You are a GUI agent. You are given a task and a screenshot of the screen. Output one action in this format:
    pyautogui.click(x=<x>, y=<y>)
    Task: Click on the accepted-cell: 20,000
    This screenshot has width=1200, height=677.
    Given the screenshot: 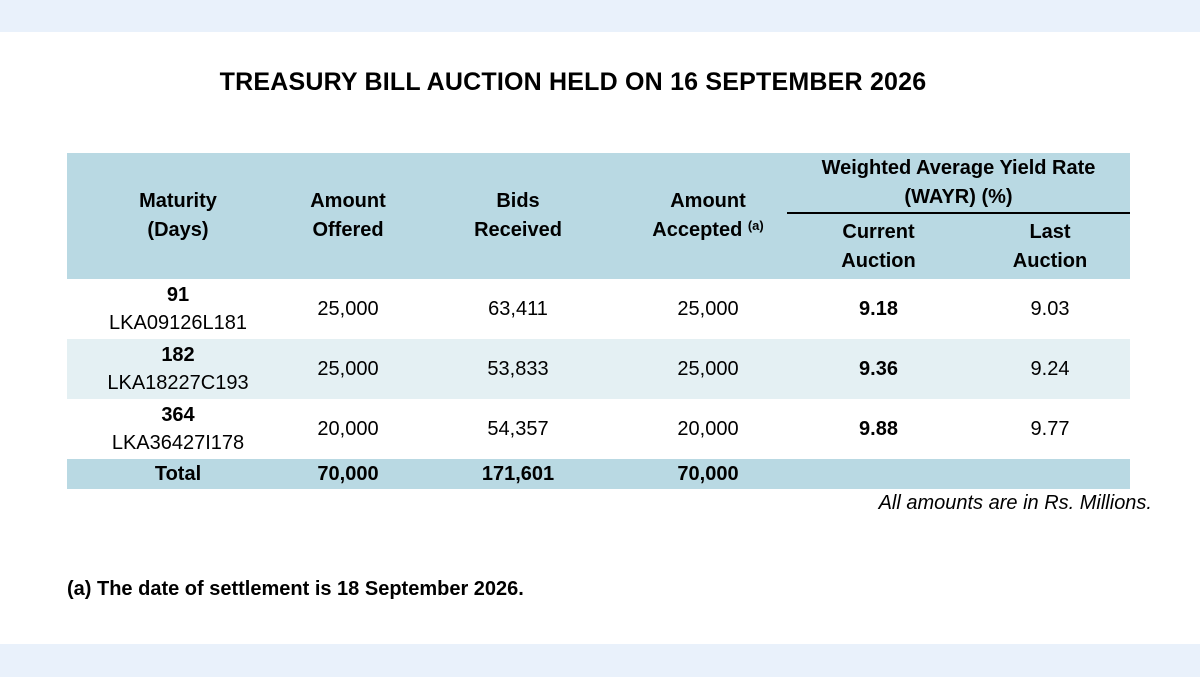 What is the action you would take?
    pyautogui.click(x=708, y=429)
    